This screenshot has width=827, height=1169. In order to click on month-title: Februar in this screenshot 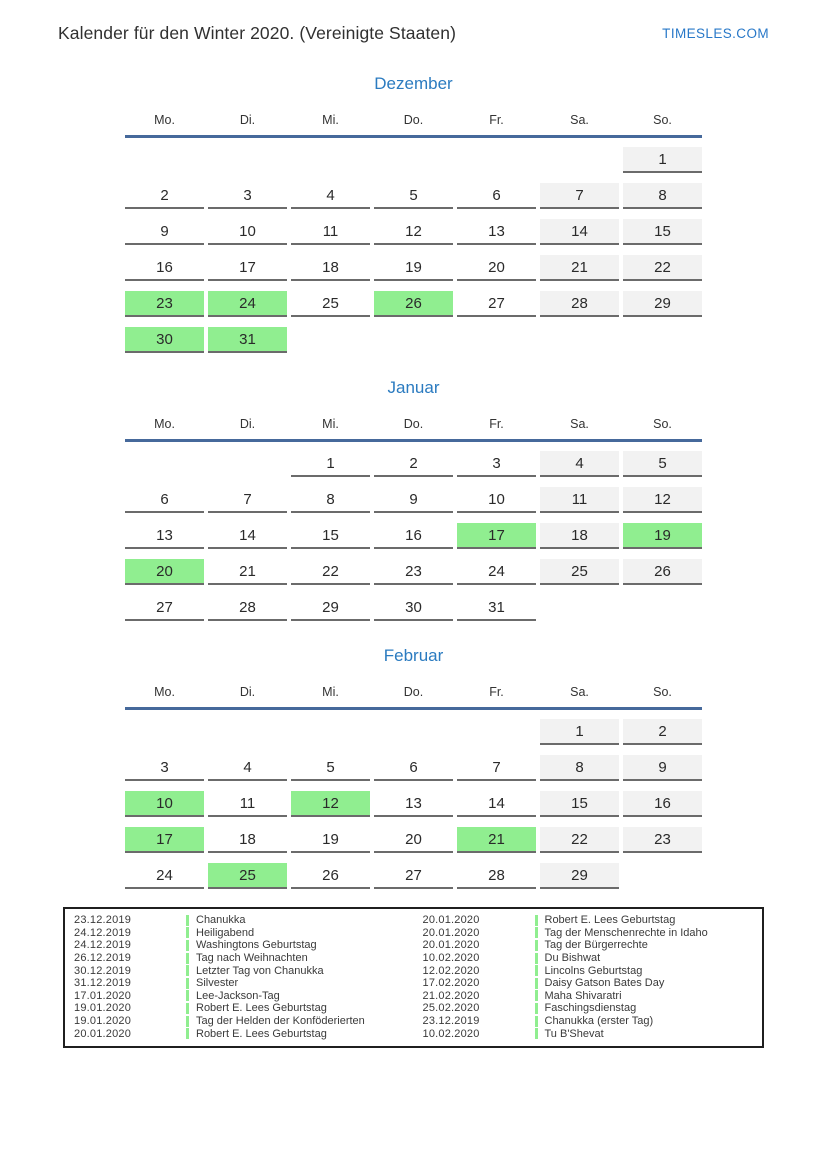, I will do `click(413, 655)`.